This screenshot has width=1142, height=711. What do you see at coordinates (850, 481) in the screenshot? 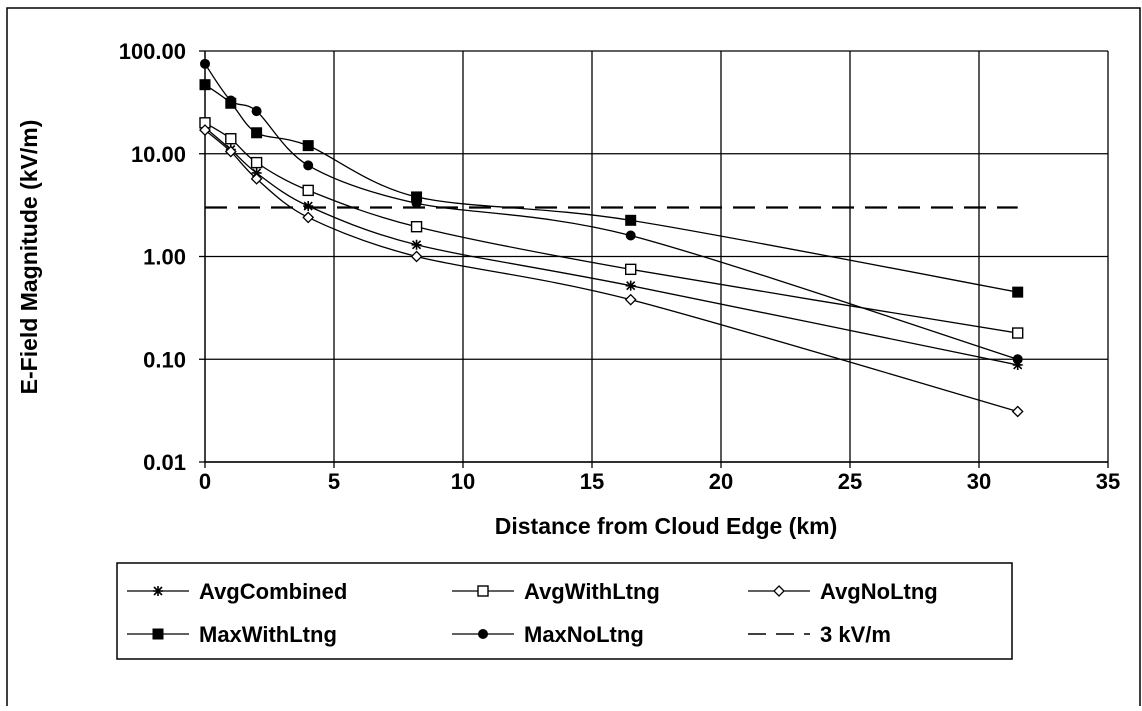
I see `x-tick-label: 25` at bounding box center [850, 481].